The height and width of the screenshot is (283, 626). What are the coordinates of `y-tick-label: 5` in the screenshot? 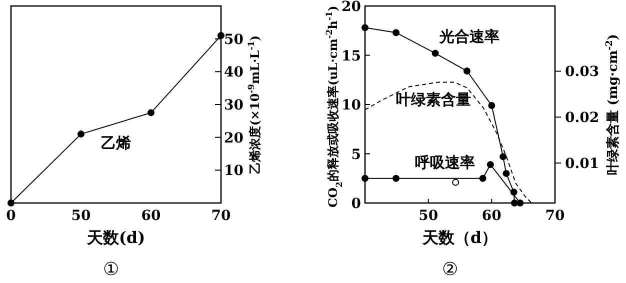 It's located at (356, 154).